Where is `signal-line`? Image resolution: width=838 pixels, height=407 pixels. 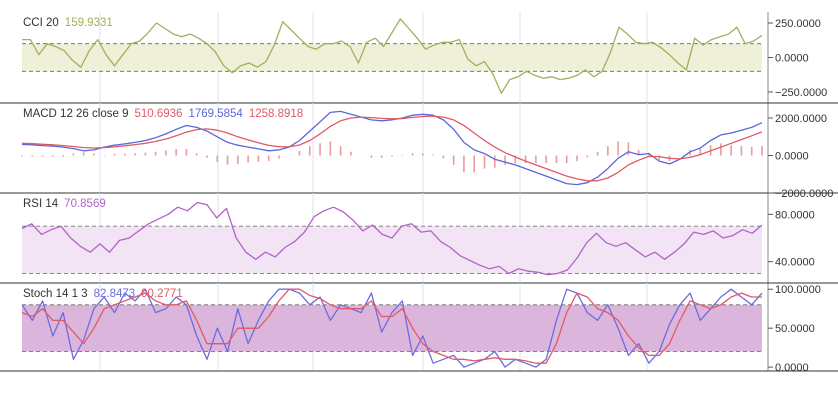
signal-line is located at coordinates (392, 148).